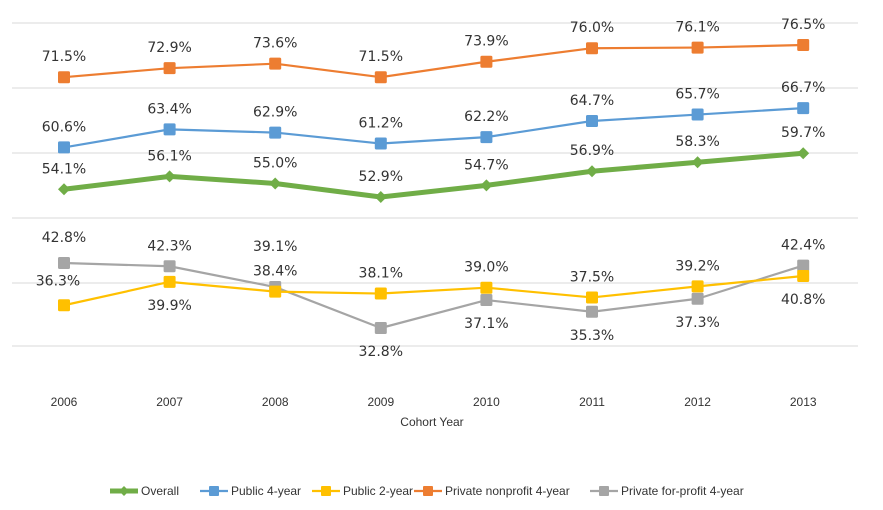  What do you see at coordinates (803, 25) in the screenshot?
I see `data-label-private-nonprofit-4-year: 76.5%` at bounding box center [803, 25].